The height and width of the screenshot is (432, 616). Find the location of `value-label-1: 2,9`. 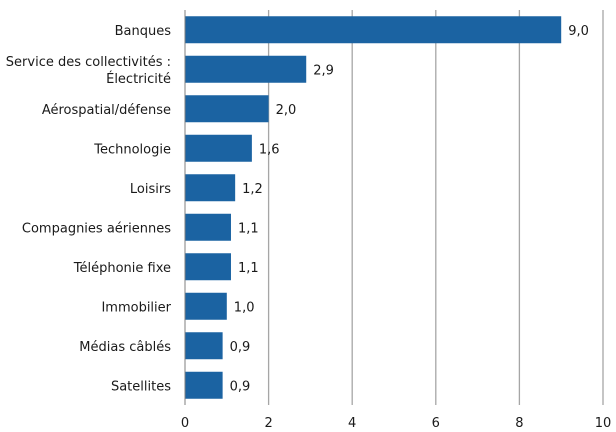

value-label-1: 2,9 is located at coordinates (323, 70).